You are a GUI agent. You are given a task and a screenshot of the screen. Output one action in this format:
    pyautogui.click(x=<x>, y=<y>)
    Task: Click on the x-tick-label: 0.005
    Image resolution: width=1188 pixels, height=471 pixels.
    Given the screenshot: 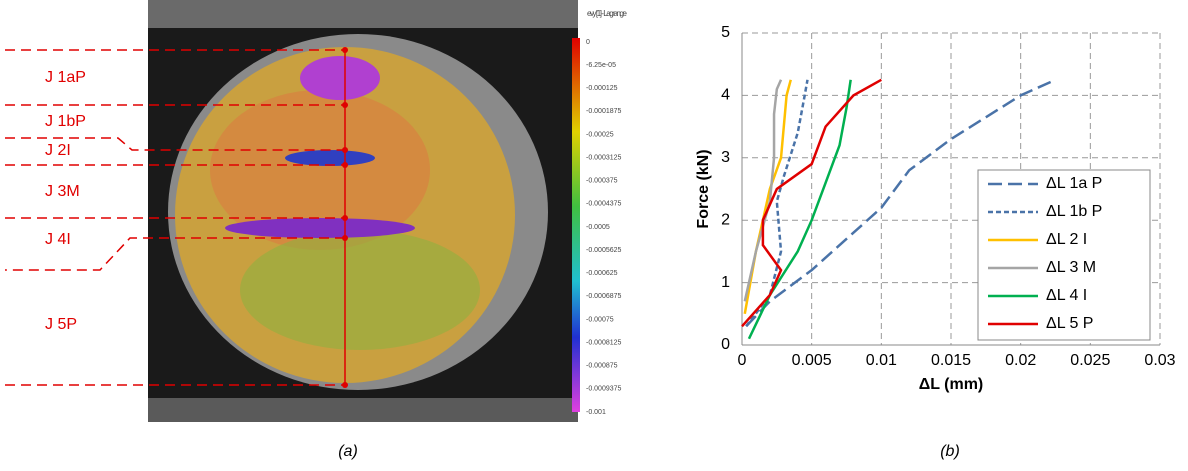 What is the action you would take?
    pyautogui.click(x=812, y=360)
    